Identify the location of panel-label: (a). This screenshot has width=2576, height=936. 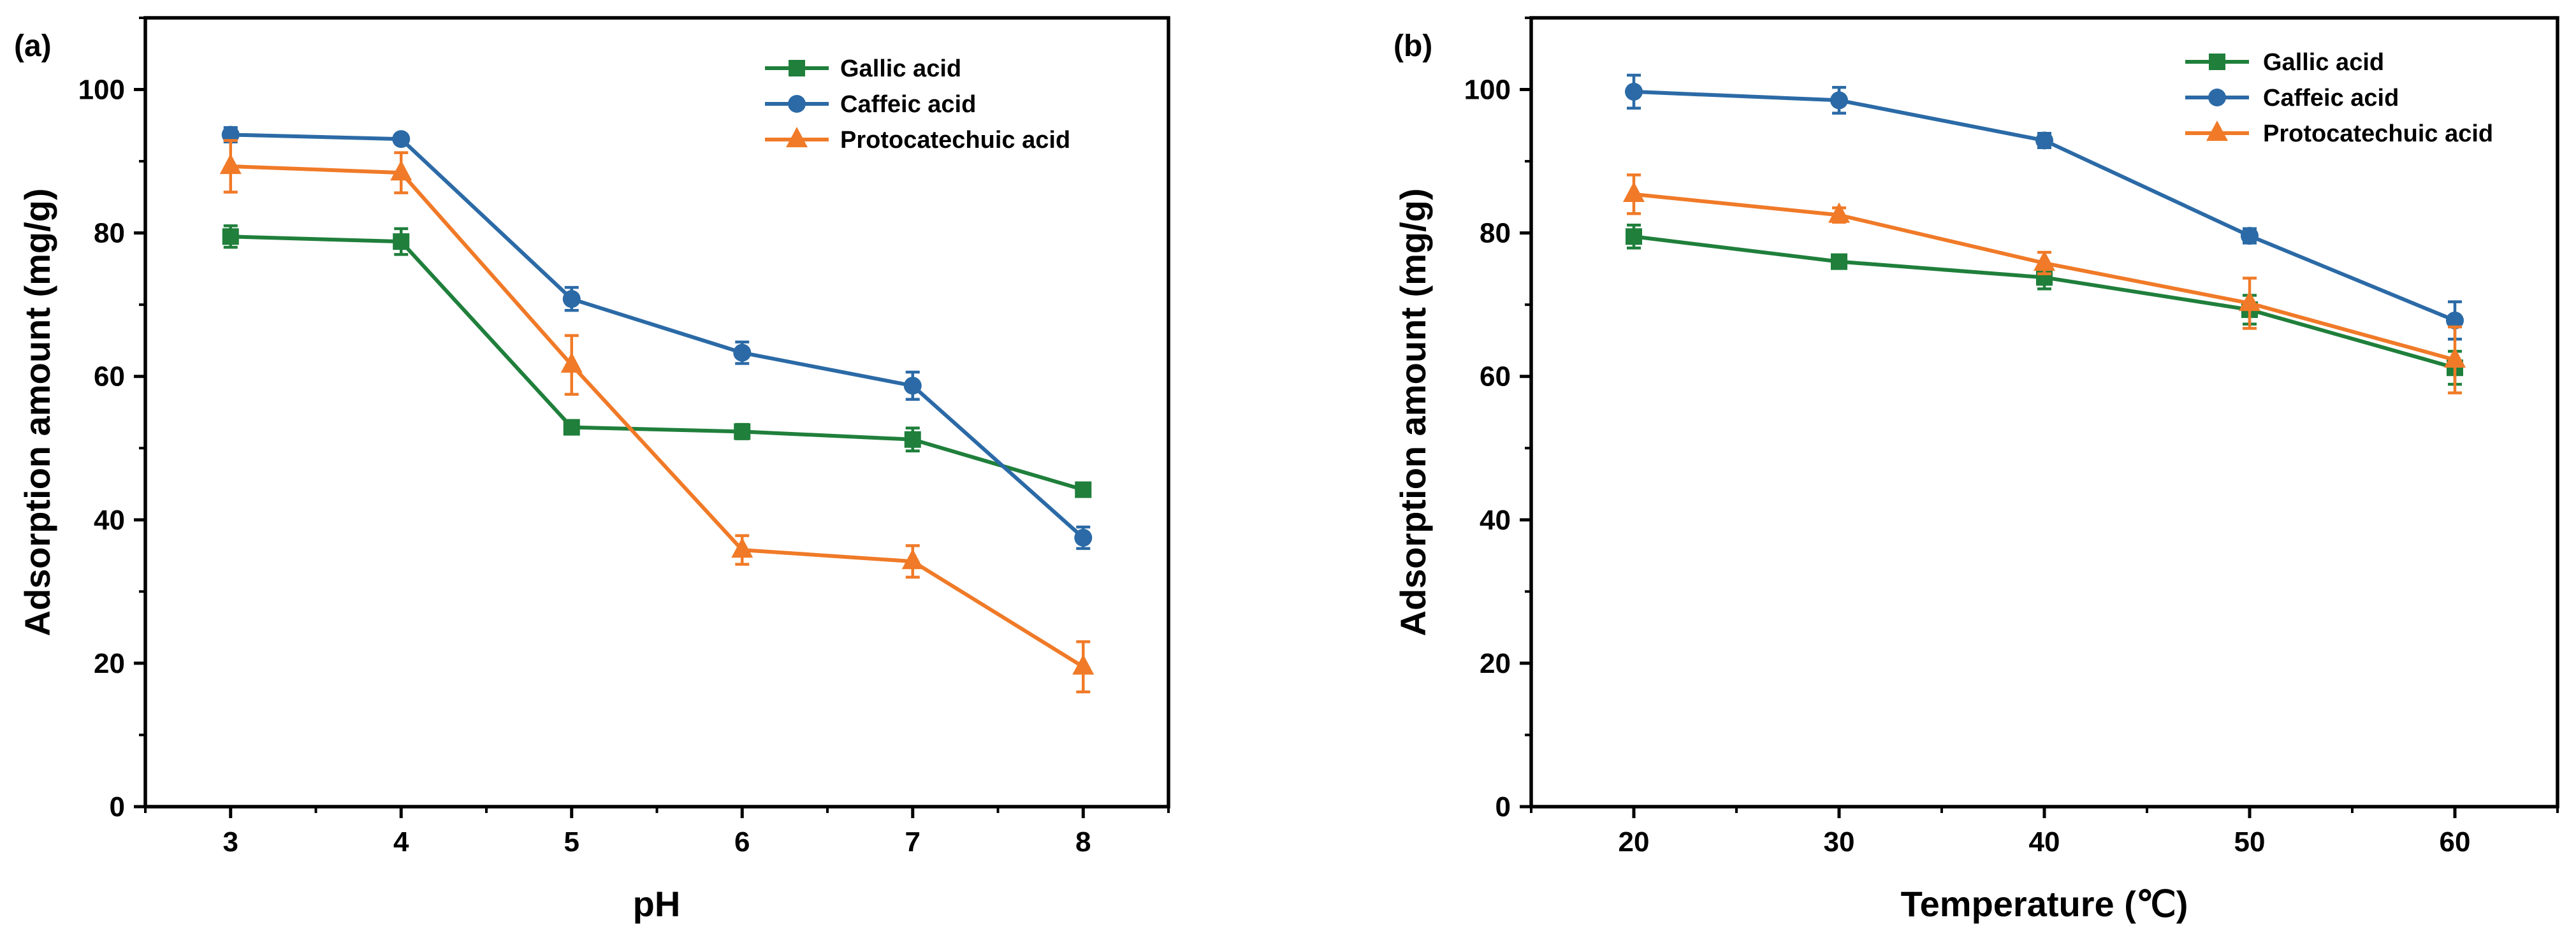
(33, 46).